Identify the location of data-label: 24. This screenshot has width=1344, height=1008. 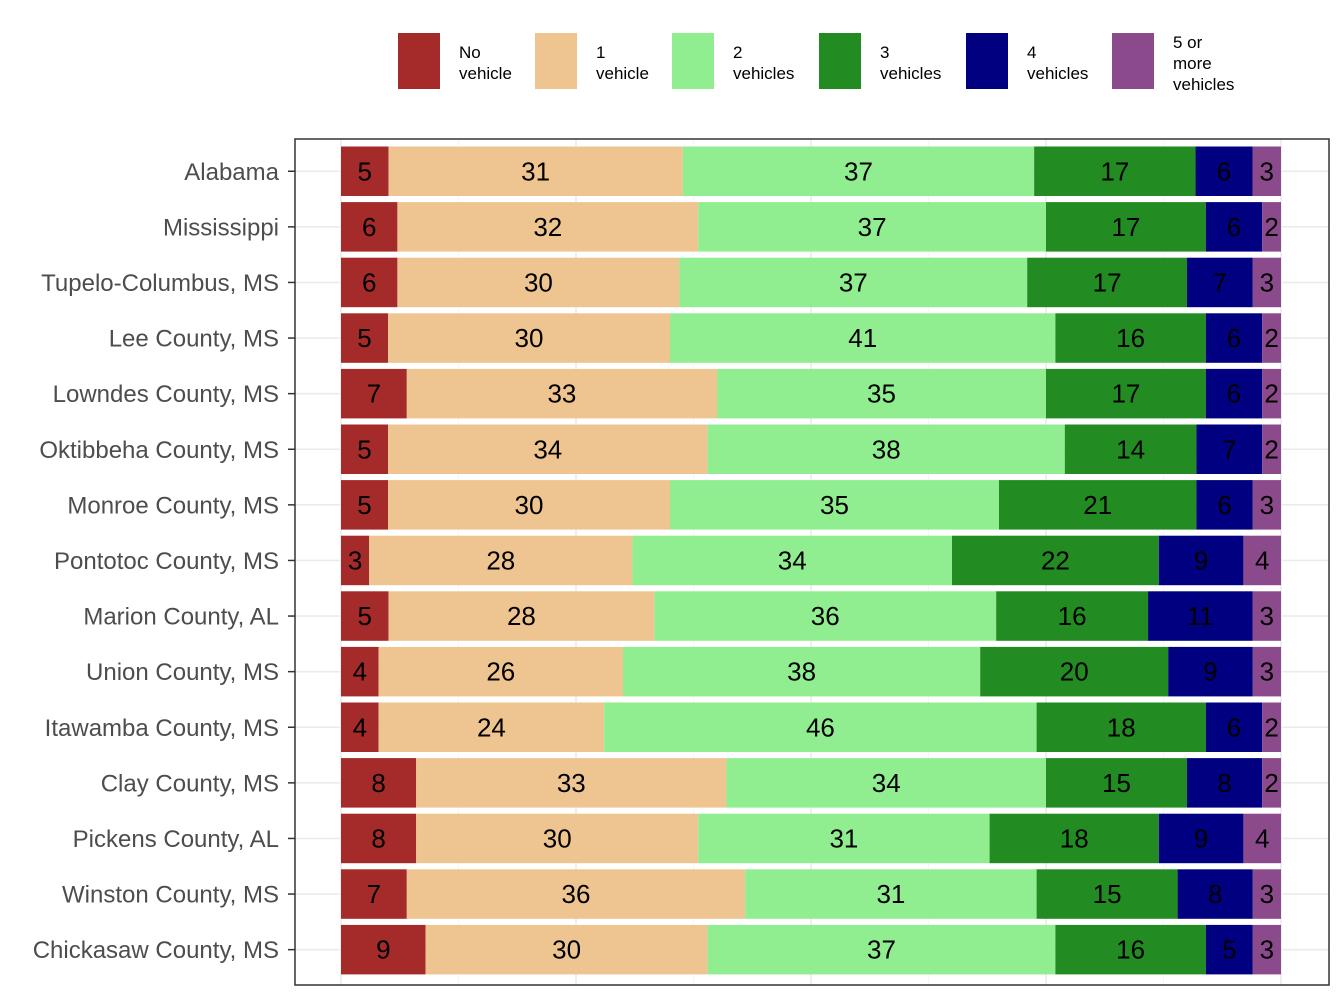
(491, 727).